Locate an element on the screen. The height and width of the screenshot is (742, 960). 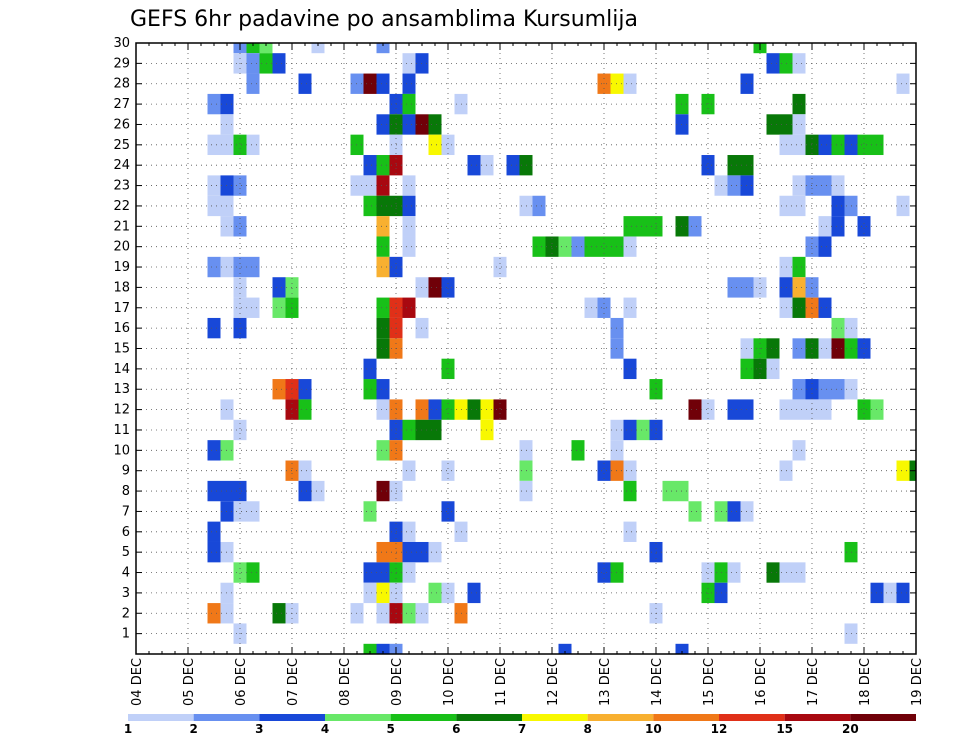
legend-label: 12 is located at coordinates (719, 729).